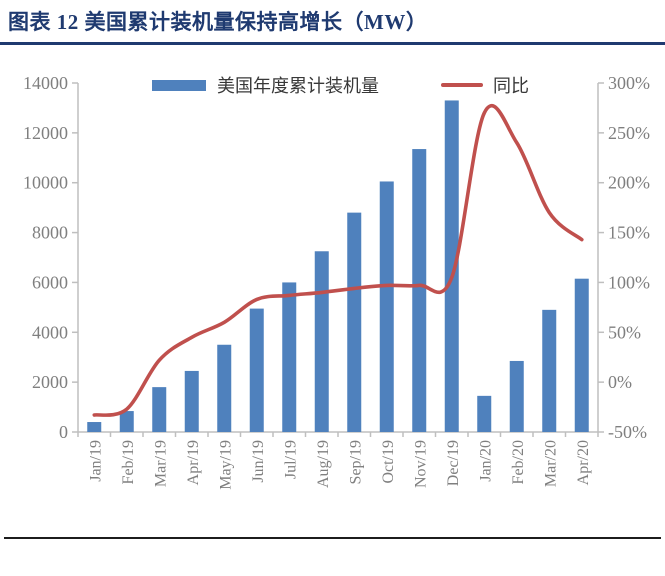  I want to click on figure-title: 图表 12 美国累计装机量保持高增长（MW）, so click(218, 22).